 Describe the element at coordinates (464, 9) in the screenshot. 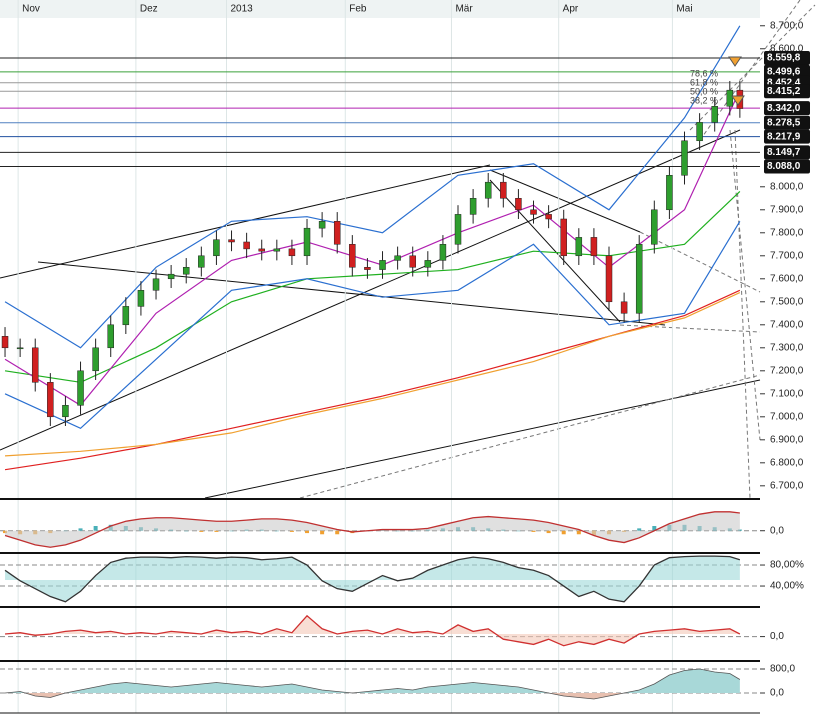

I see `x-tick-label: Mär` at that location.